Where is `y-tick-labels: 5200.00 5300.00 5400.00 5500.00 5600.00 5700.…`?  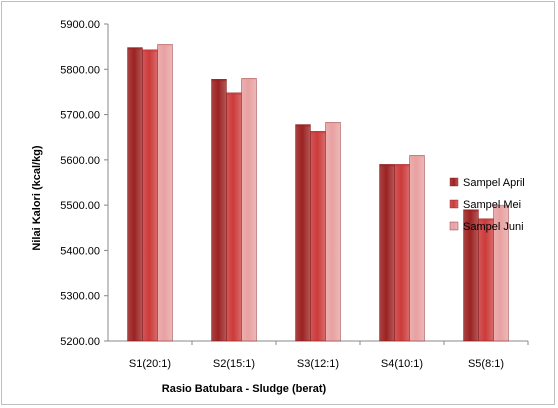 y-tick-labels: 5200.00 5300.00 5400.00 5500.00 5600.00 5700.… is located at coordinates (84, 183).